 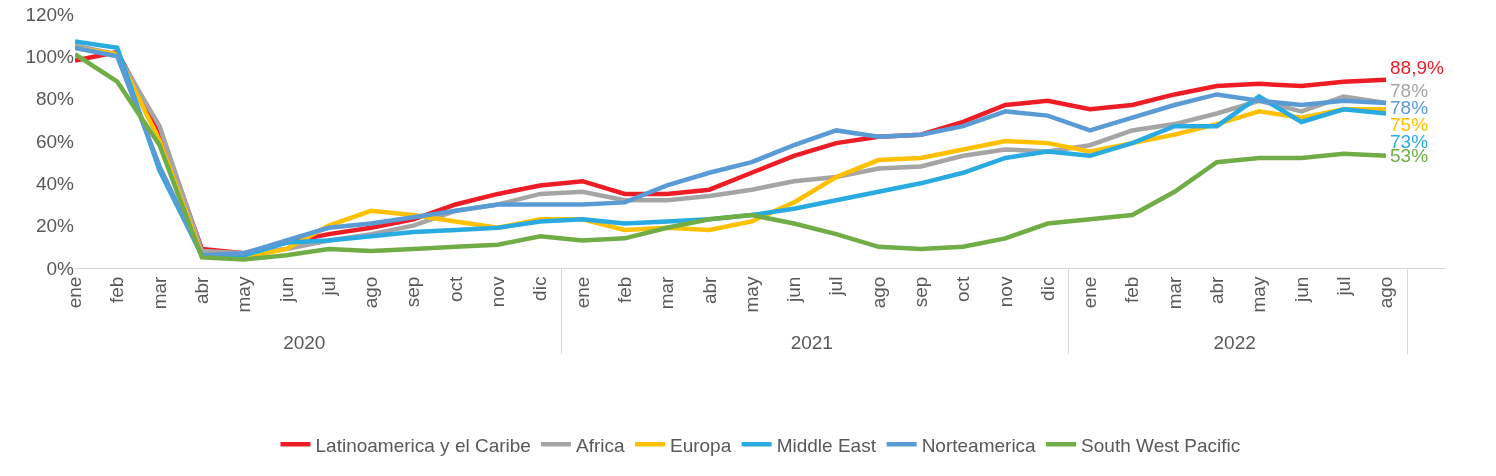 I want to click on y-tick-label: 80%, so click(x=55, y=99).